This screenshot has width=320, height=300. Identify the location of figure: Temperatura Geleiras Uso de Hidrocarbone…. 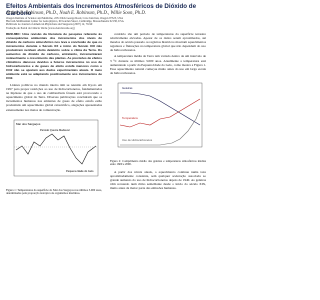
(160, 115).